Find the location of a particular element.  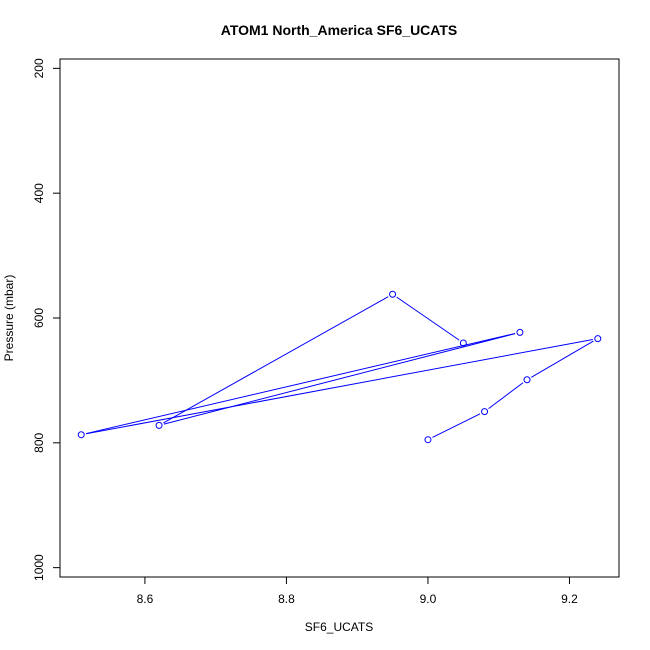

x-tick-label: 9.0 is located at coordinates (428, 599).